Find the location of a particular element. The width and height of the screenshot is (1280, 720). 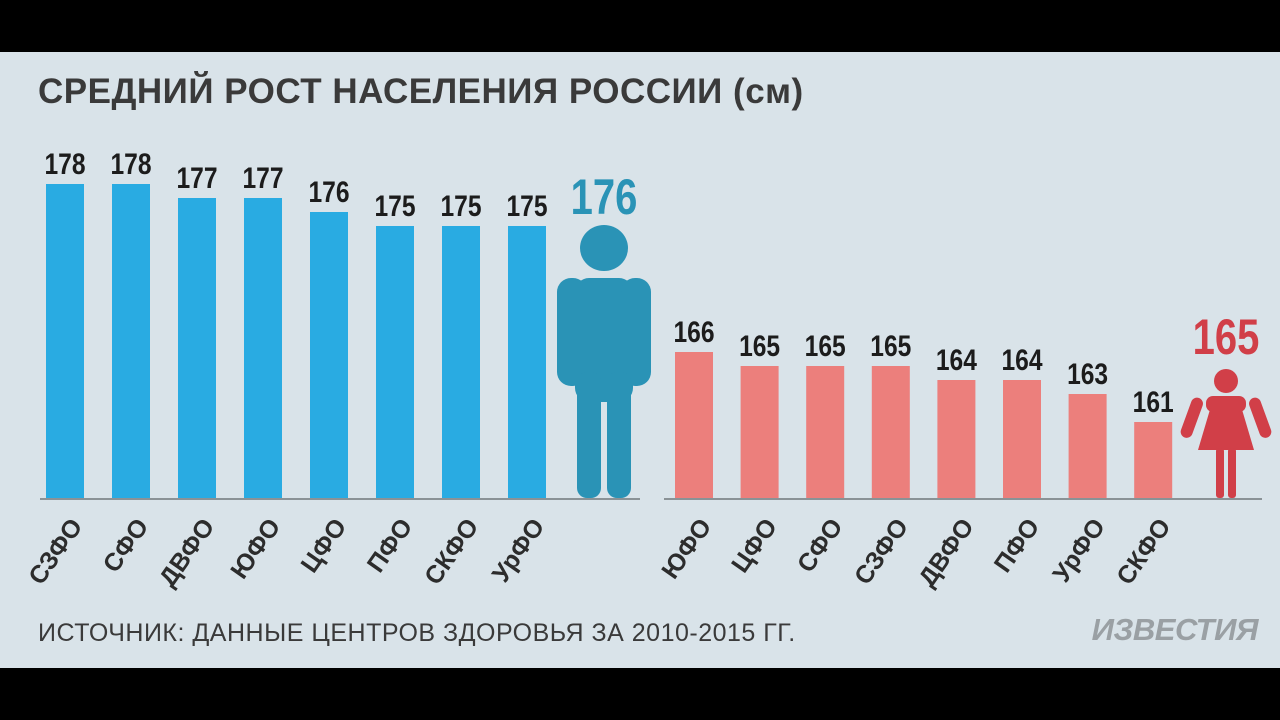

men-category-label: ЮФО is located at coordinates (255, 548).